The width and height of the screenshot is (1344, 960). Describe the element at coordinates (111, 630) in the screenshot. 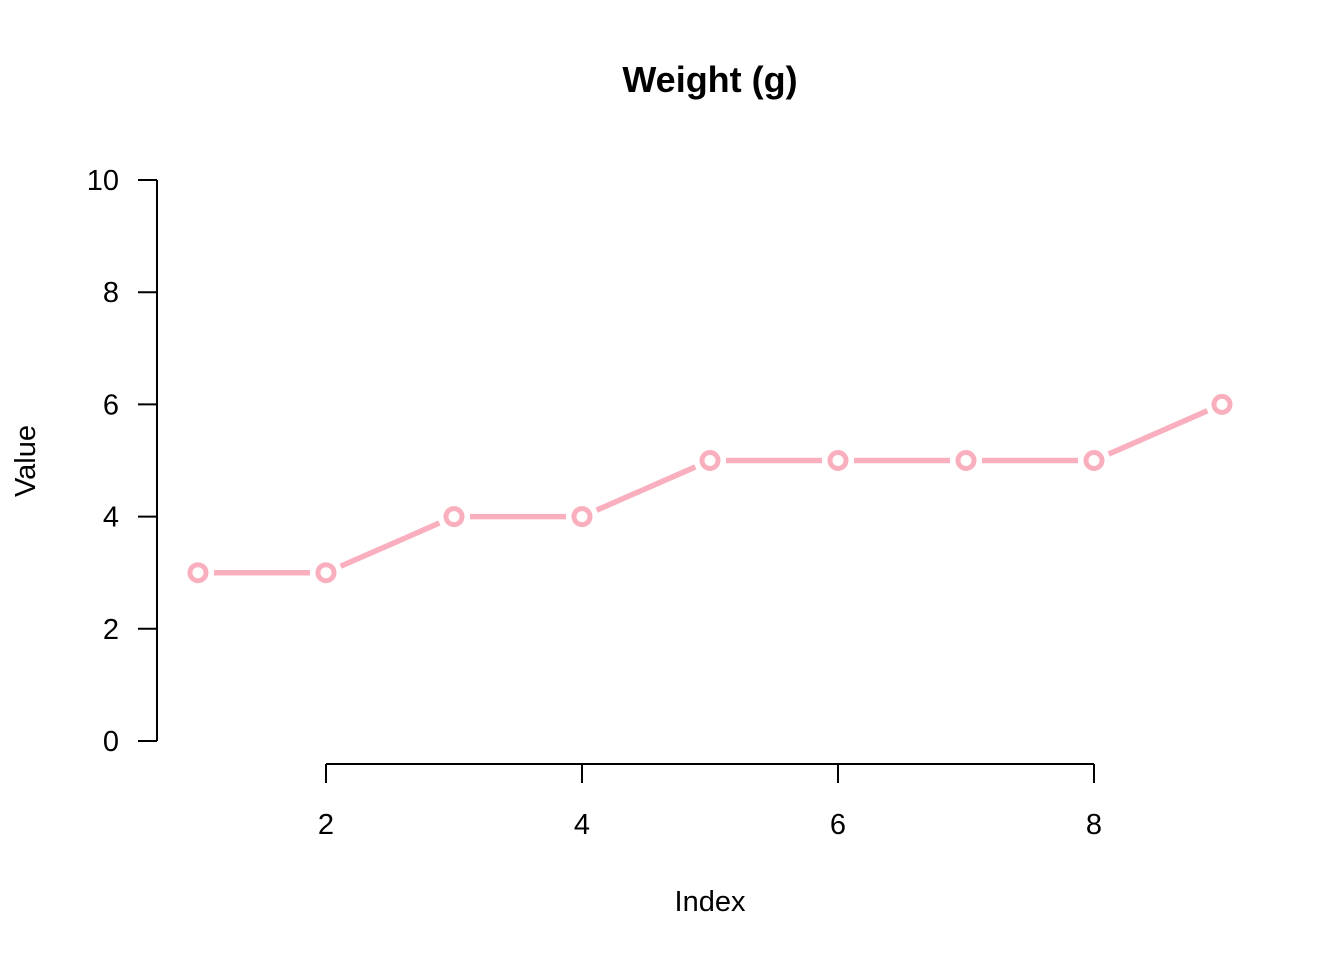

I see `y-tick-label: 2` at that location.